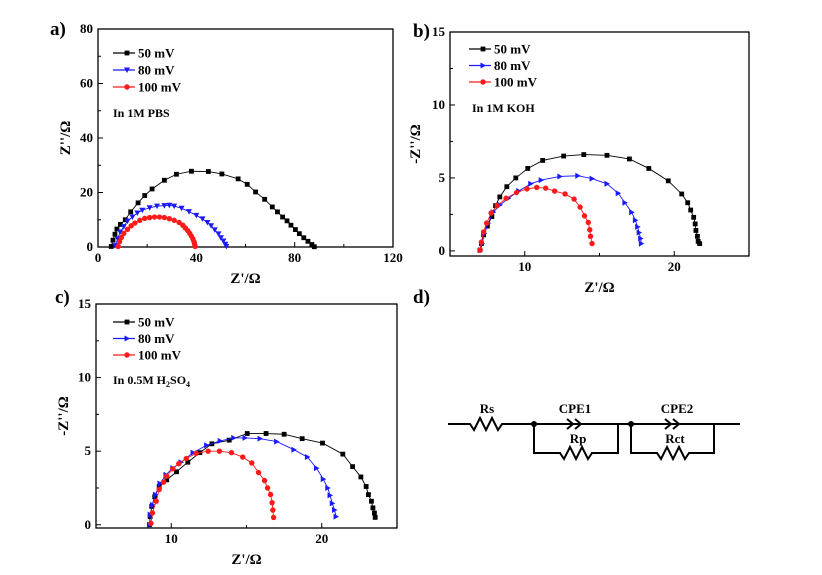 The height and width of the screenshot is (575, 822). I want to click on subscript: 2, so click(168, 384).